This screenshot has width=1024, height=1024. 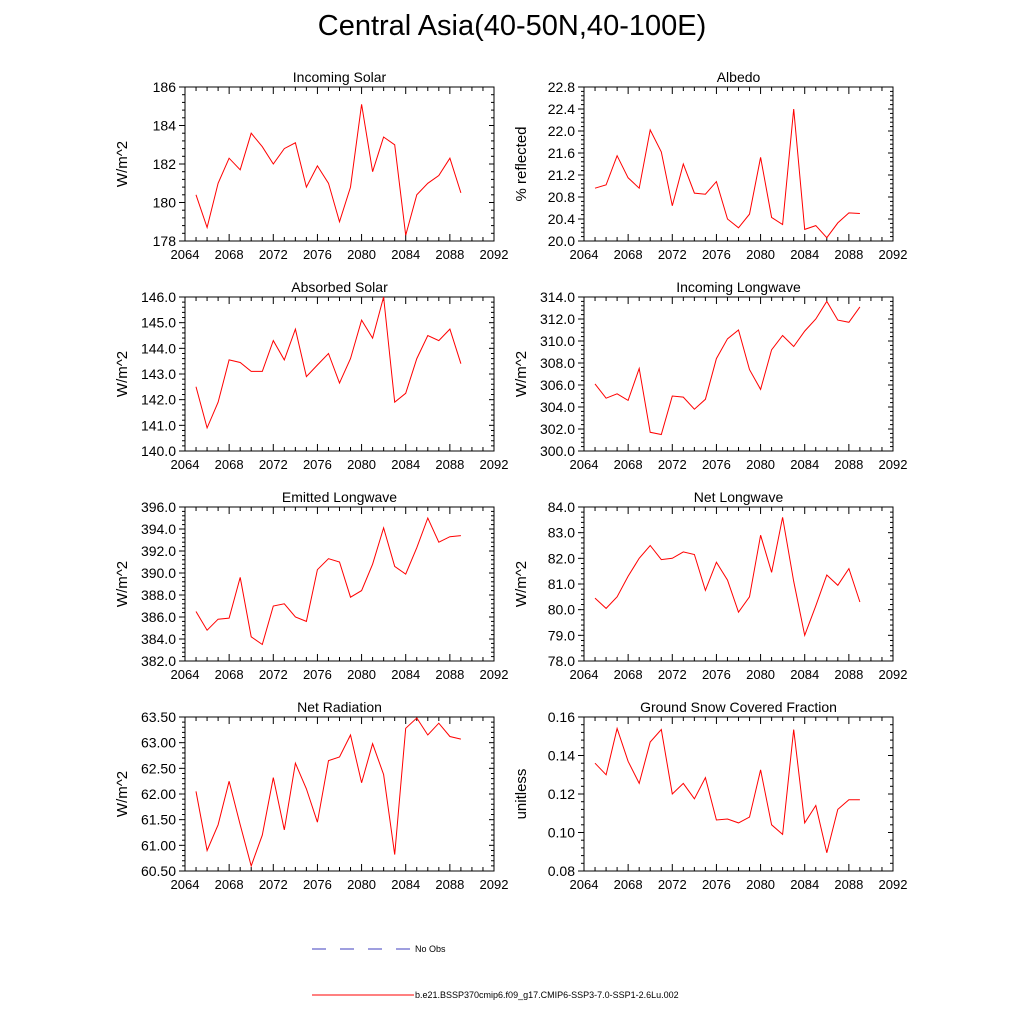 What do you see at coordinates (340, 77) in the screenshot?
I see `panel-title: Incoming Solar` at bounding box center [340, 77].